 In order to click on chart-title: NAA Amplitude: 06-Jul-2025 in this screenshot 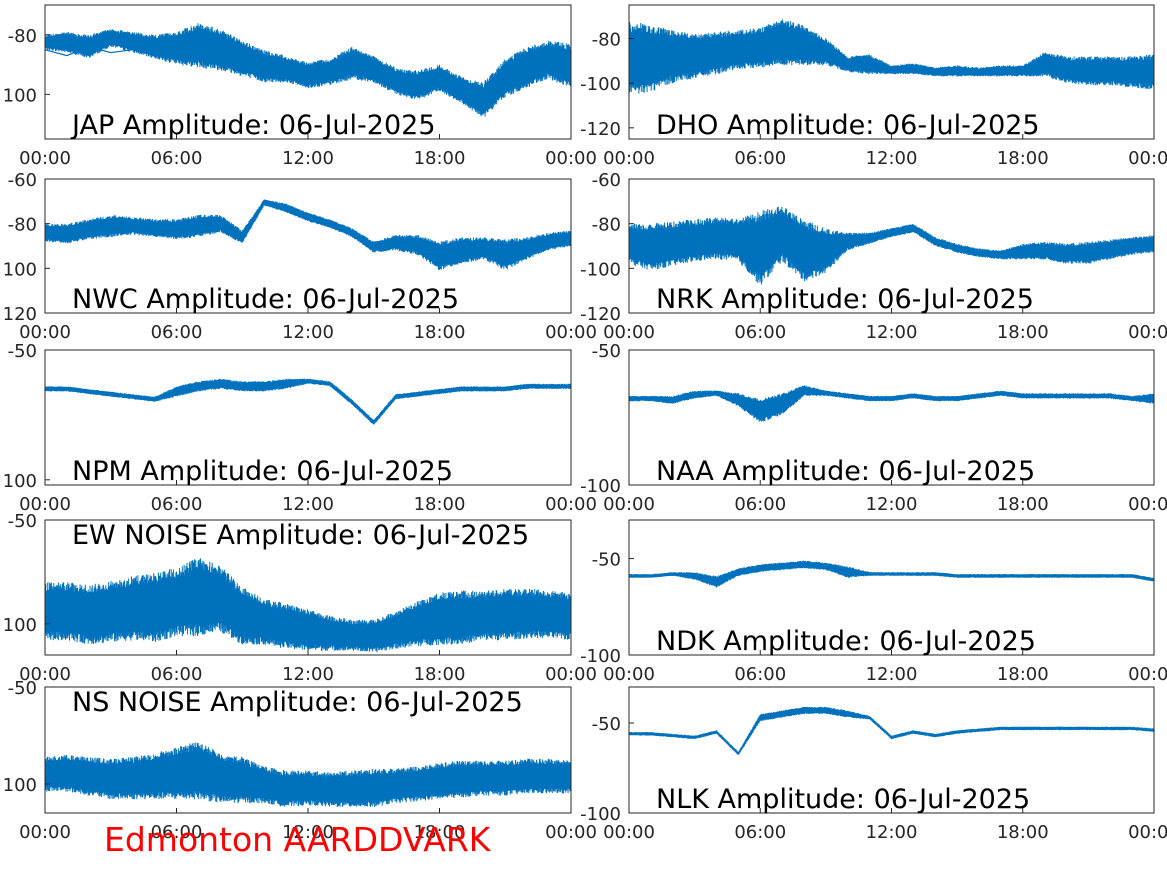, I will do `click(845, 471)`.